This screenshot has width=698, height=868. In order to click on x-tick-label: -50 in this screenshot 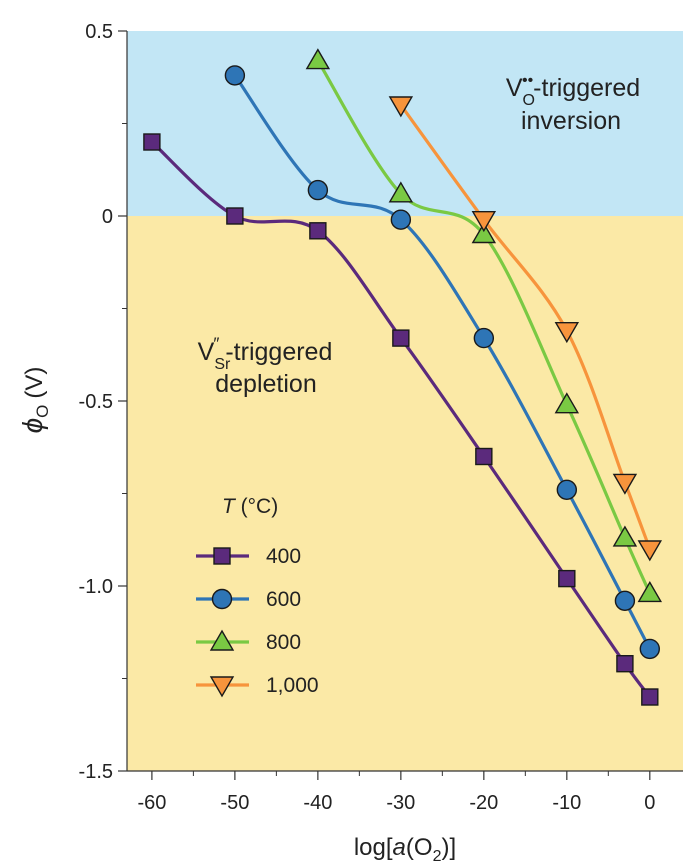, I will do `click(234, 803)`.